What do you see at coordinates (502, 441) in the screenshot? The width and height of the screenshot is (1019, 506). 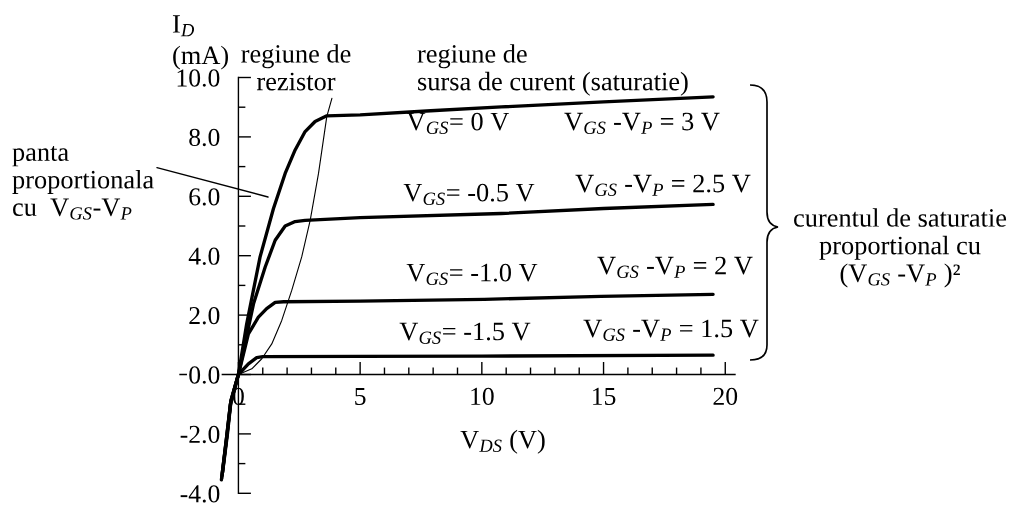 I see `x-axis-title: V$_{DS}$ (V)` at bounding box center [502, 441].